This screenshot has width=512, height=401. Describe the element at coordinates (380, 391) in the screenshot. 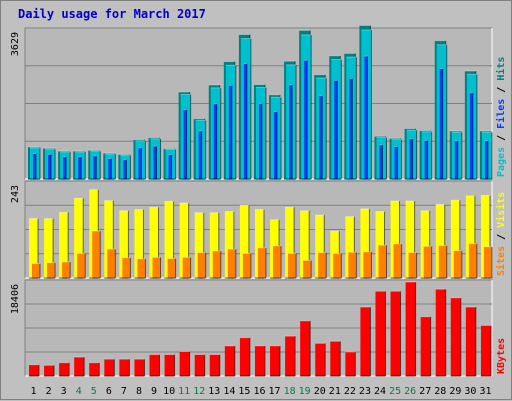

I see `x-tick-label-day-24: 24` at that location.